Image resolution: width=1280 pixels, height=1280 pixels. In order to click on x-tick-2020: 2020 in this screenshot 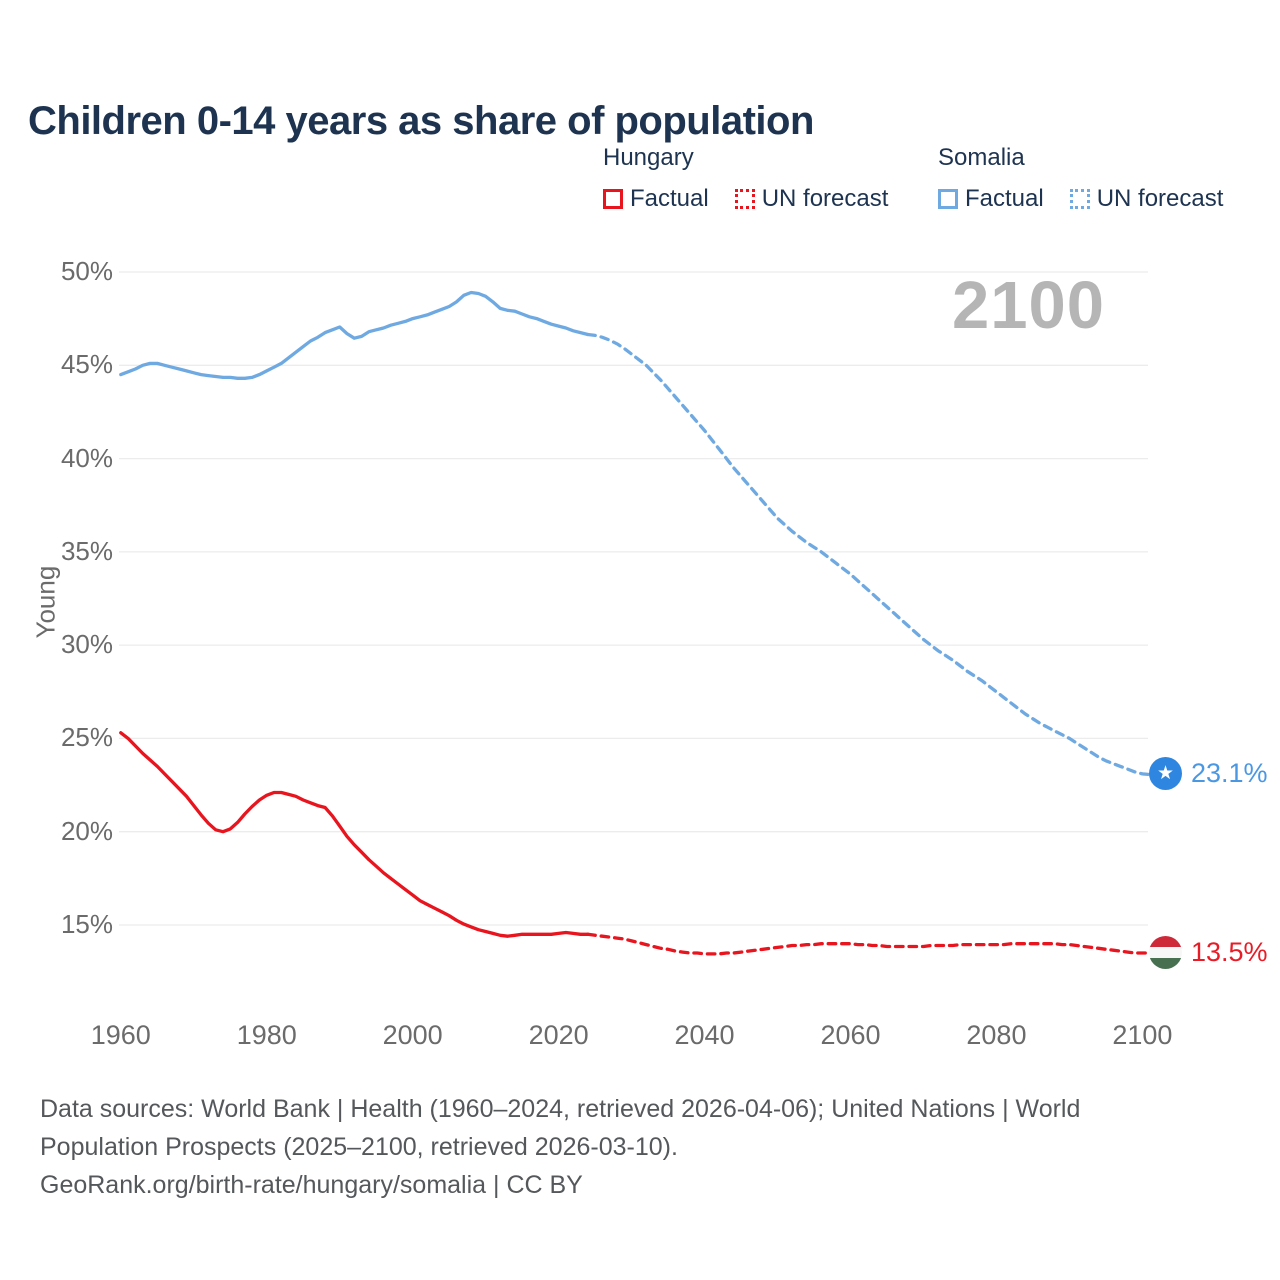, I will do `click(558, 1035)`.